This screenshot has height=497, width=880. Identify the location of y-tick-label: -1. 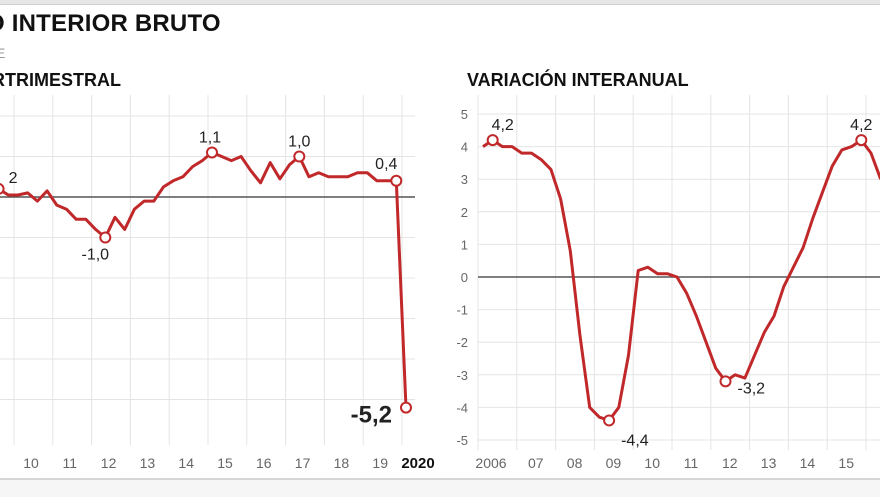
(462, 310).